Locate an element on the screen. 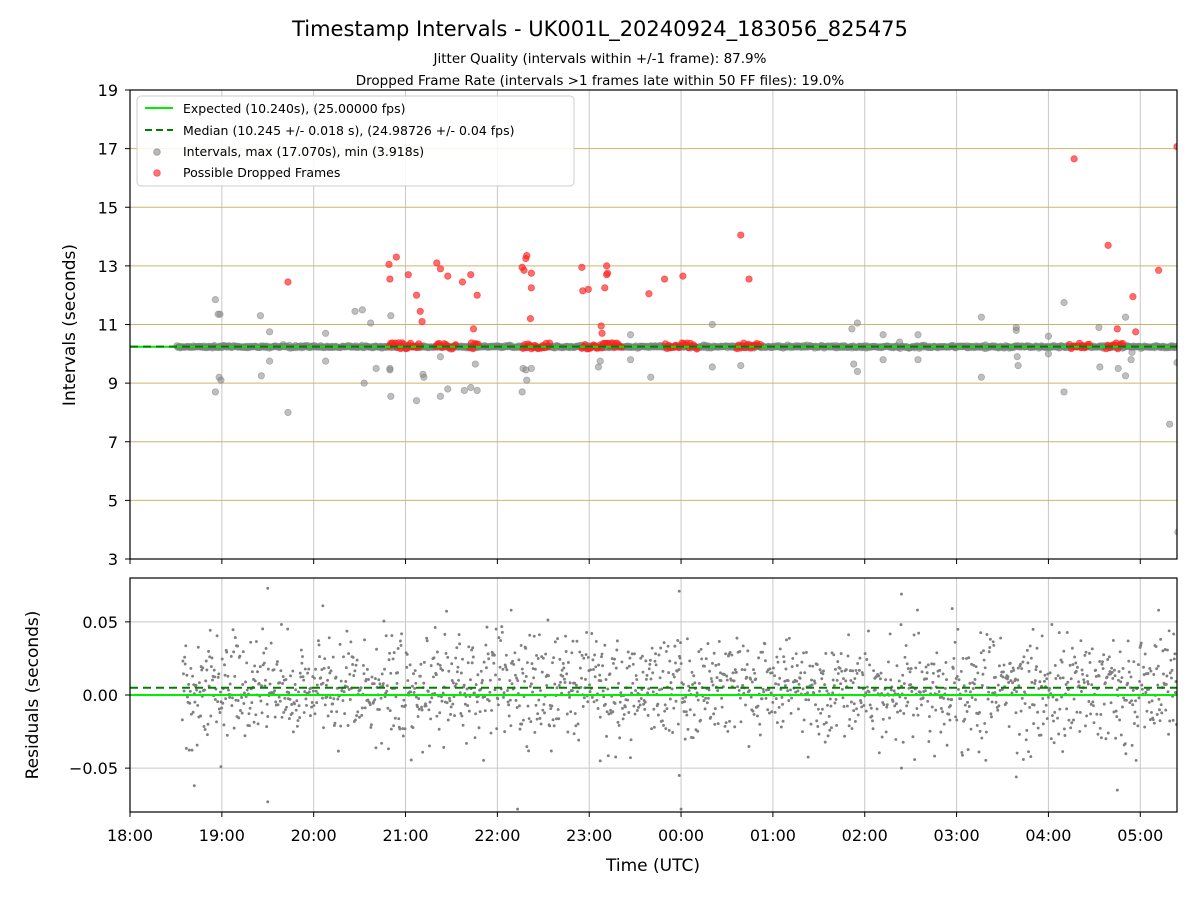  top-y-tick-label: 13 is located at coordinates (108, 266).